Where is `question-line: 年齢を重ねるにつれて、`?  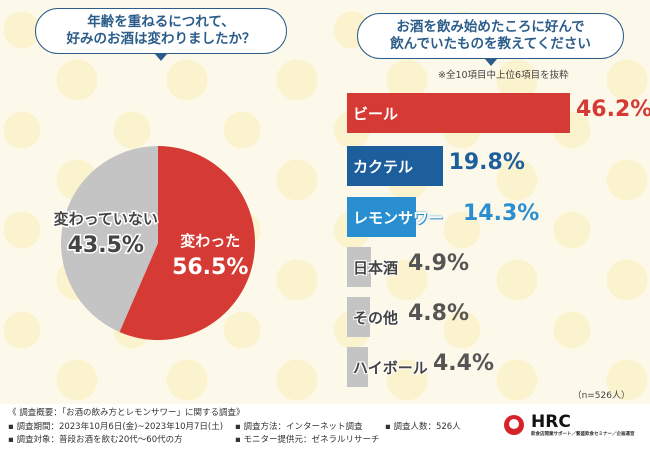 question-line: 年齢を重ねるにつれて、 is located at coordinates (161, 22).